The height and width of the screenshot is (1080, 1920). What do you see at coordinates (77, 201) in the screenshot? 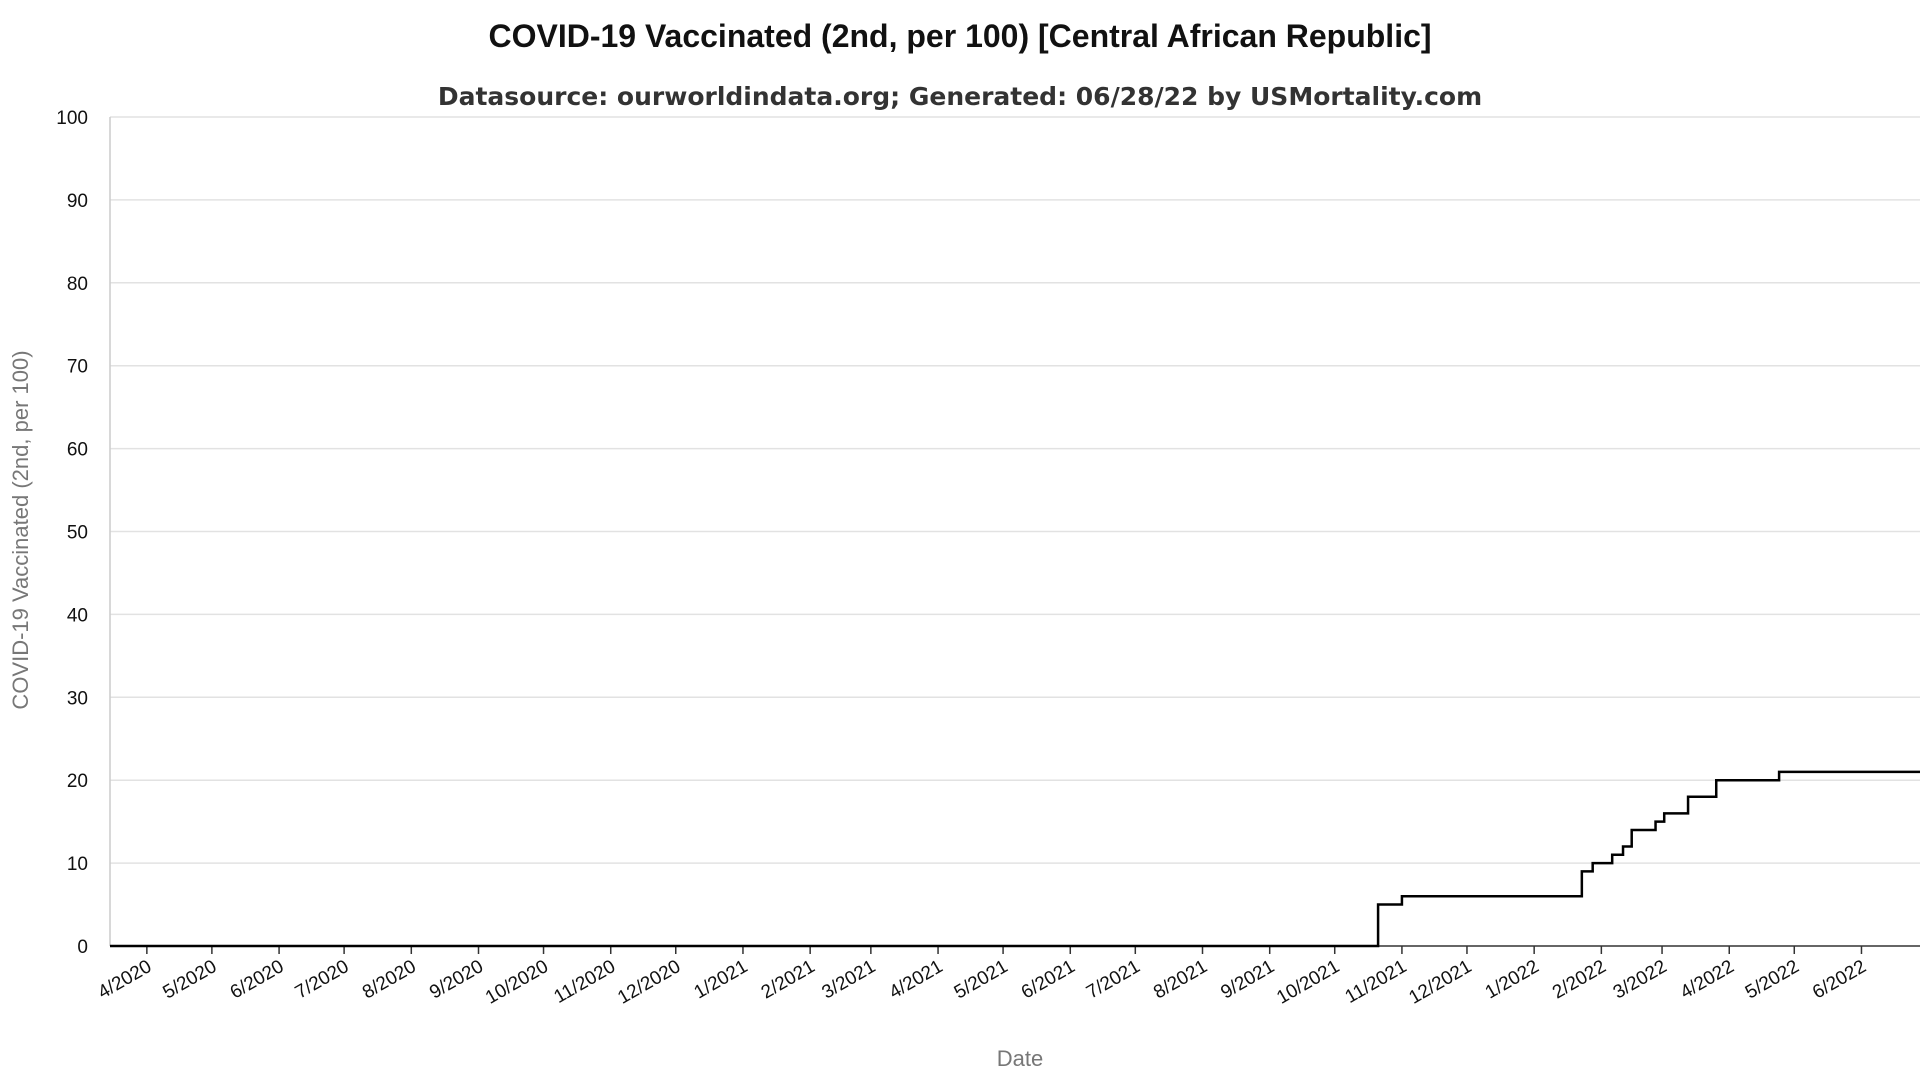
I see `y-tick-label: 90` at bounding box center [77, 201].